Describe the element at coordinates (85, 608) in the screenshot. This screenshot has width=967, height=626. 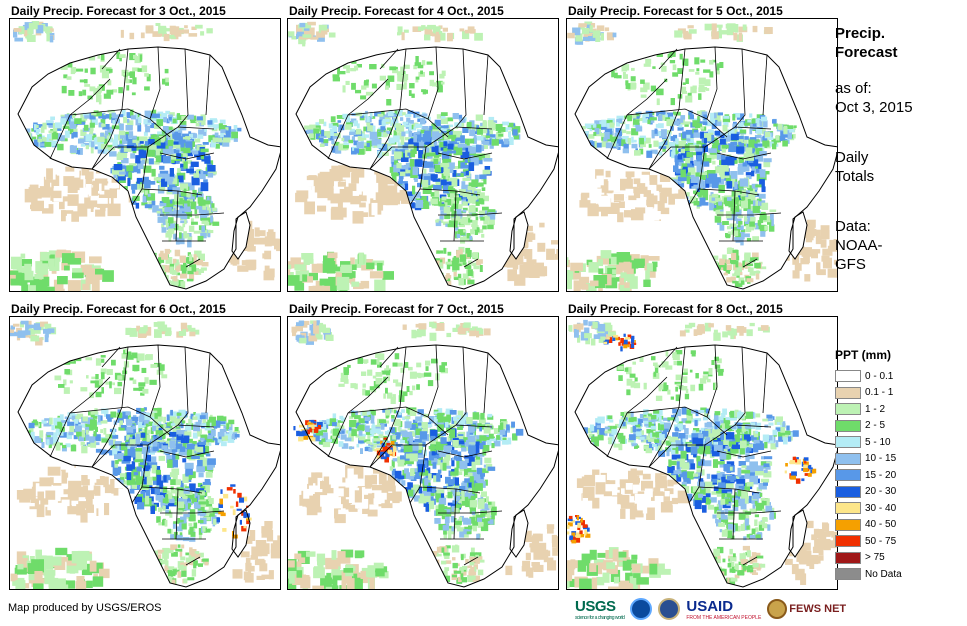
I see `map-credit: Map produced by USGS/EROS` at that location.